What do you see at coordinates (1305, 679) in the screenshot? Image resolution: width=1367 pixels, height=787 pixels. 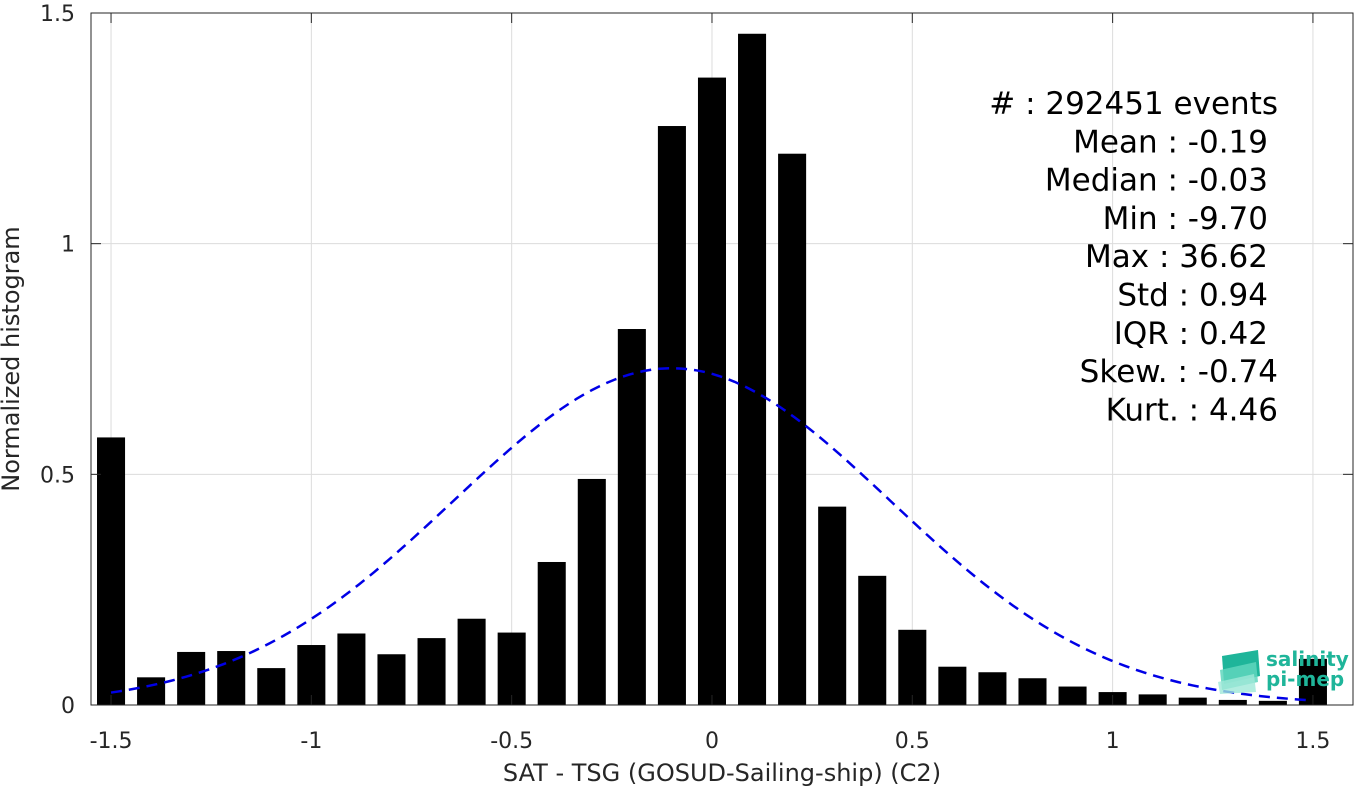 I see `logo-text-pimep: pi-mep` at bounding box center [1305, 679].